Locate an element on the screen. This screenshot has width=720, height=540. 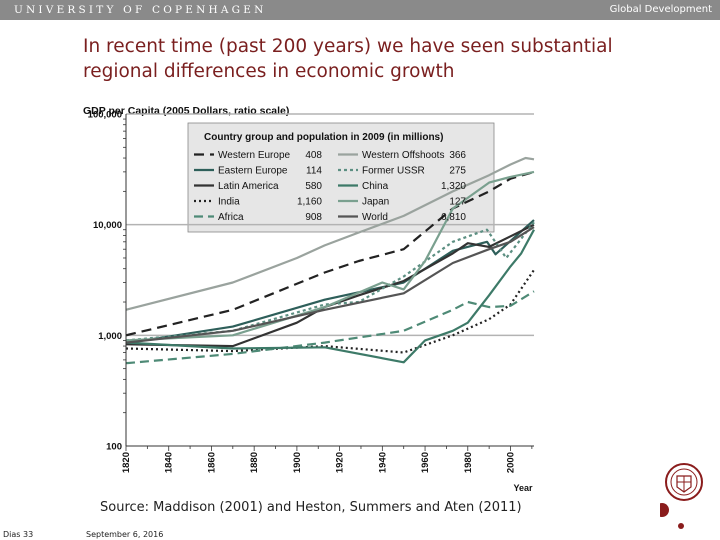
x-tick-label: 1860 is located at coordinates (211, 462).